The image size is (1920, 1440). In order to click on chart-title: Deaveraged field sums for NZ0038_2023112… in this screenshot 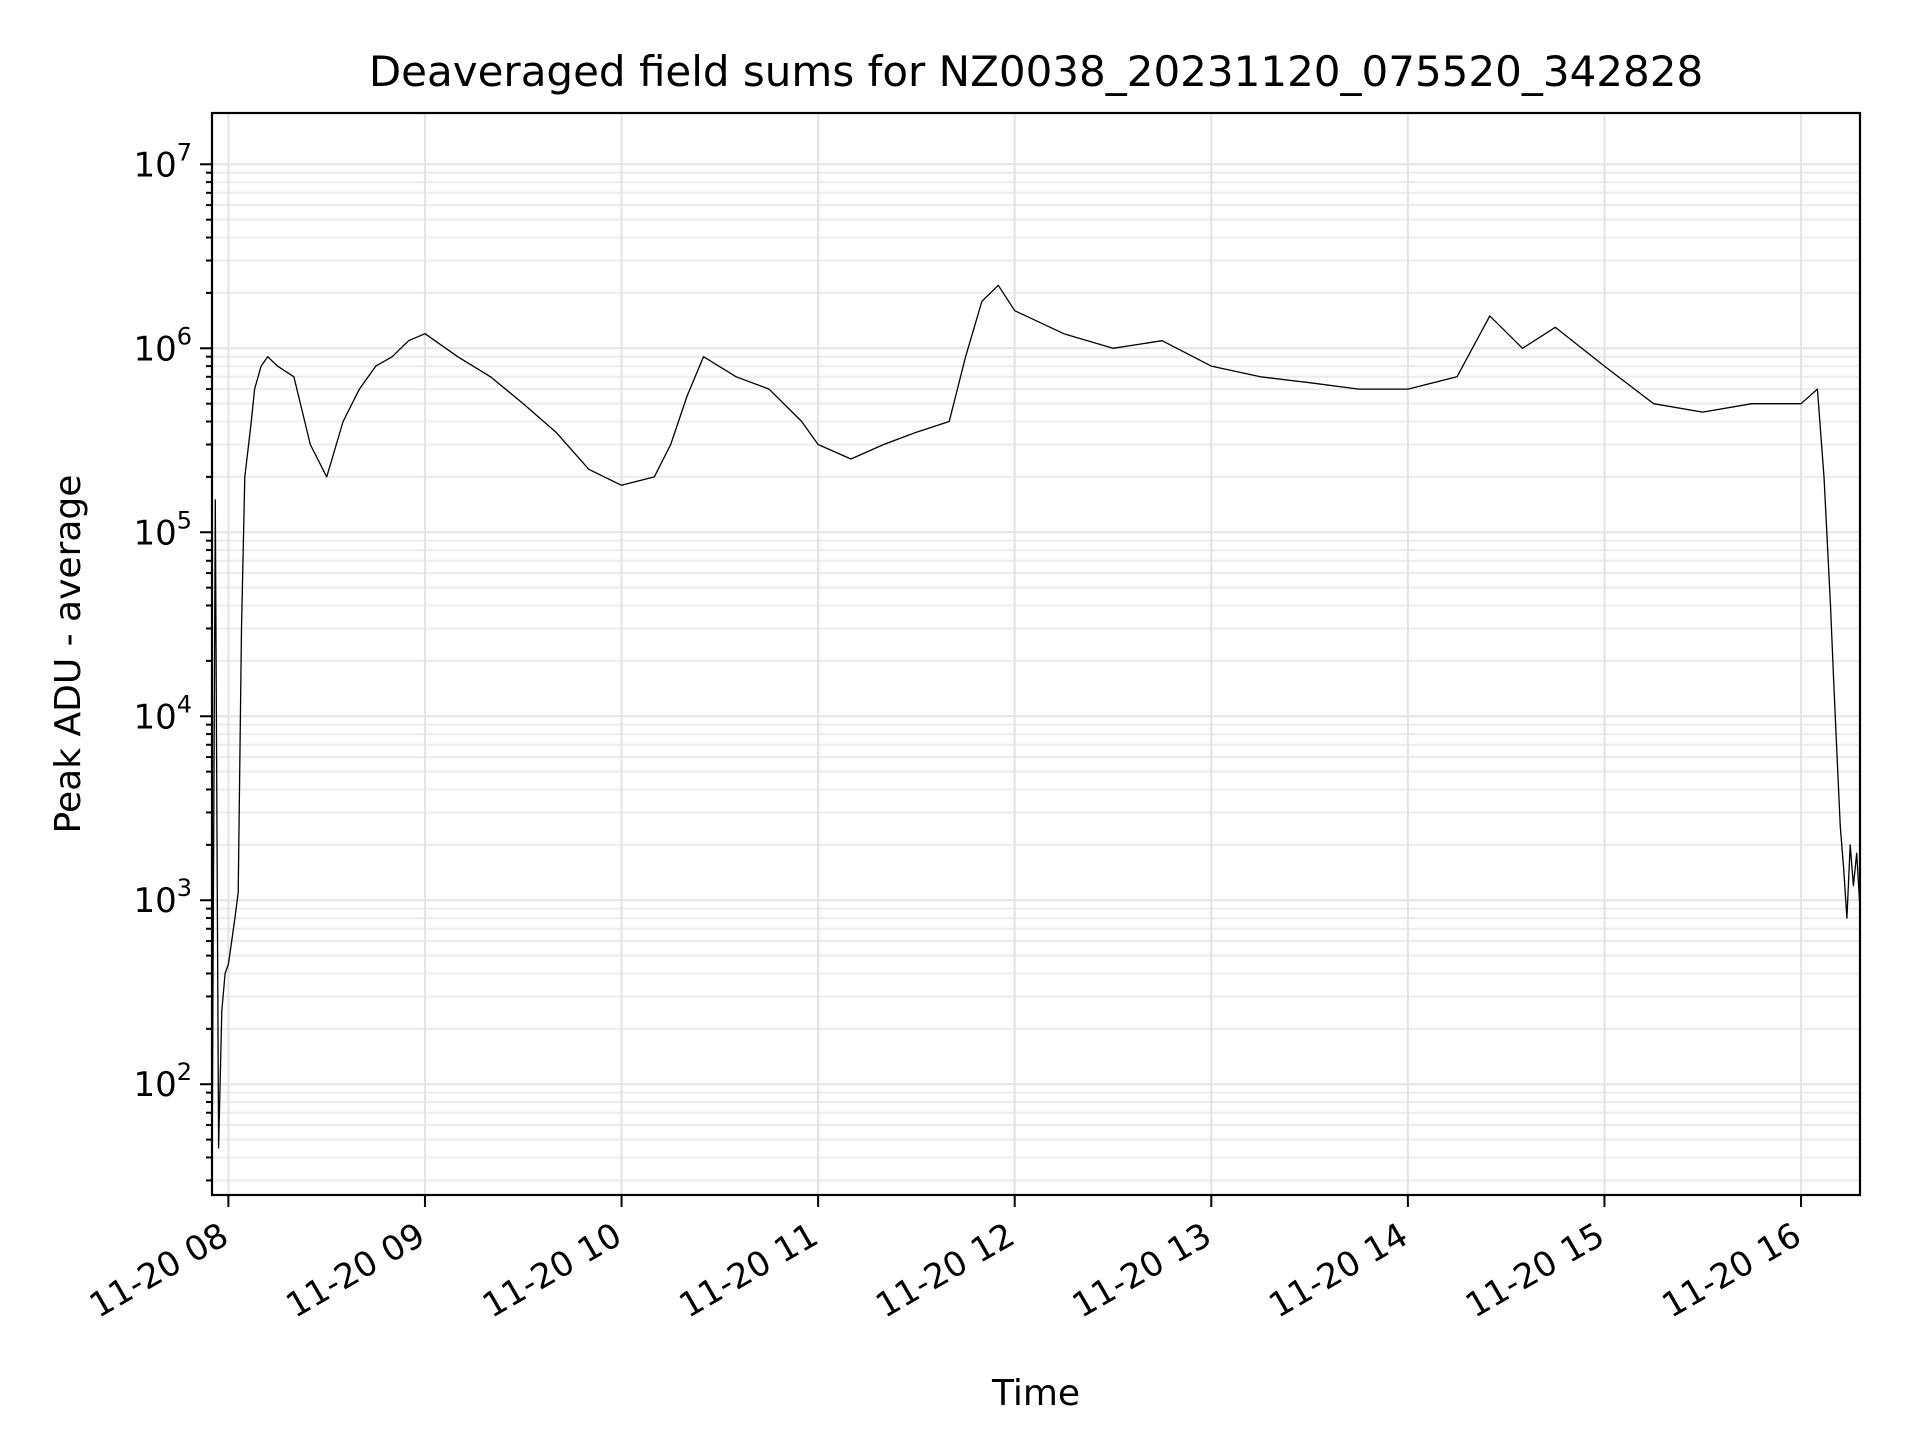, I will do `click(1036, 71)`.